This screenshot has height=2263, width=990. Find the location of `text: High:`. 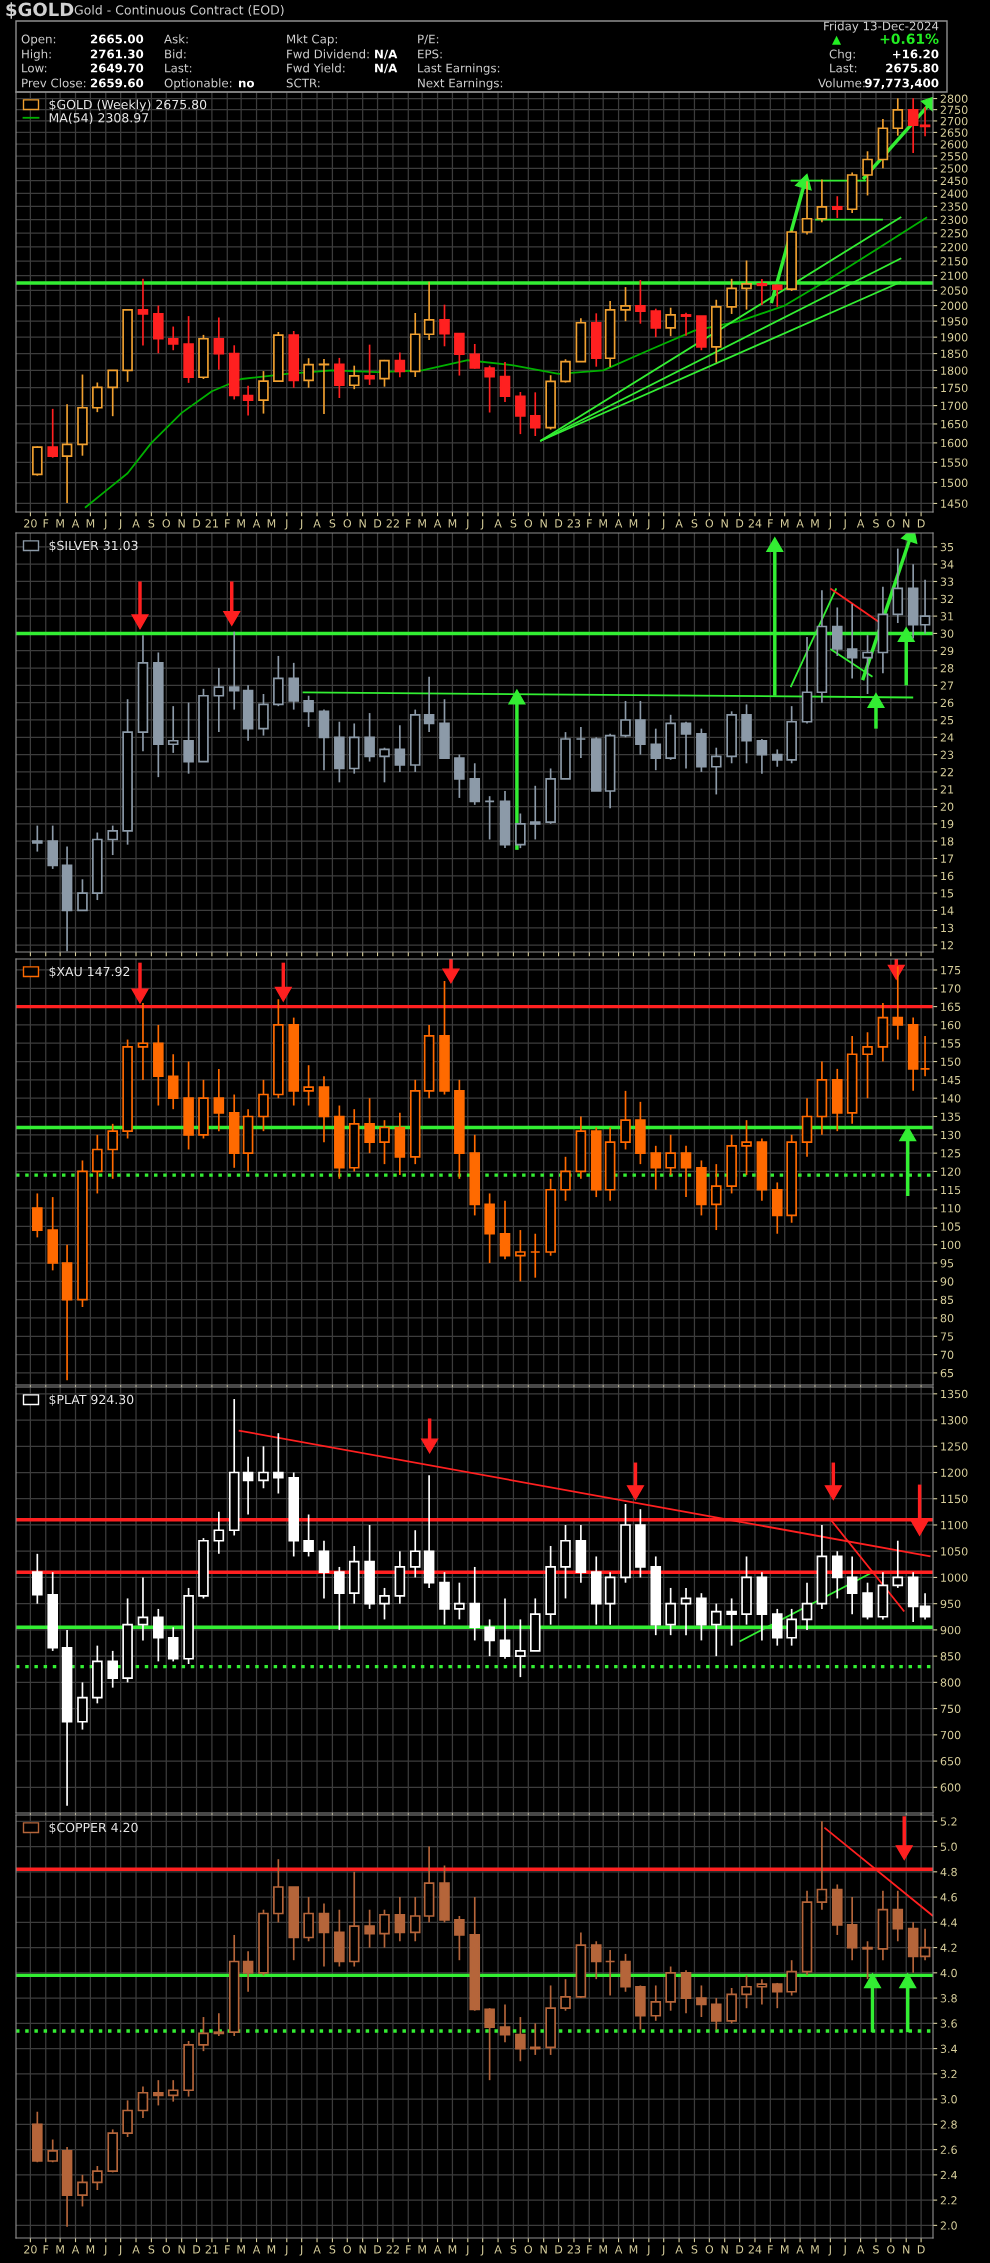

text: High: is located at coordinates (36, 55).